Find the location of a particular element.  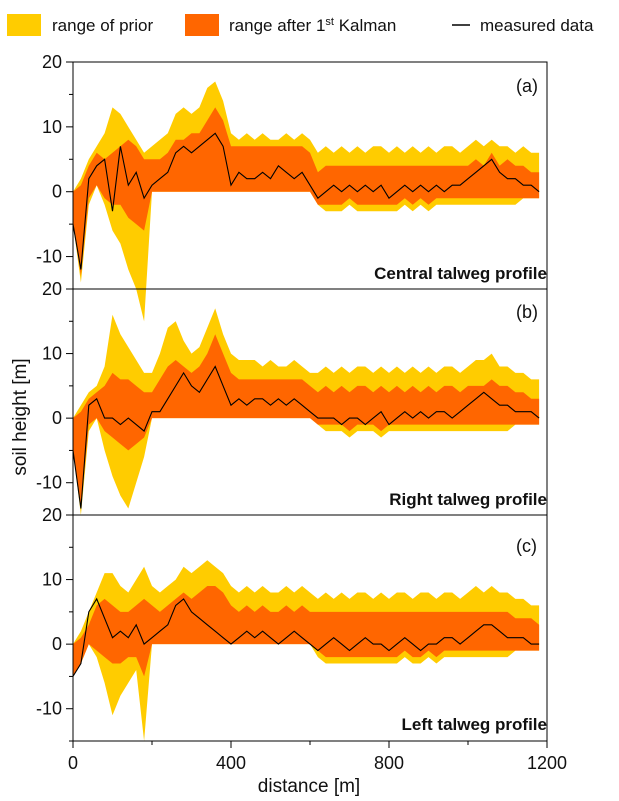

y-axis-title: soil height [m] is located at coordinates (20, 416).